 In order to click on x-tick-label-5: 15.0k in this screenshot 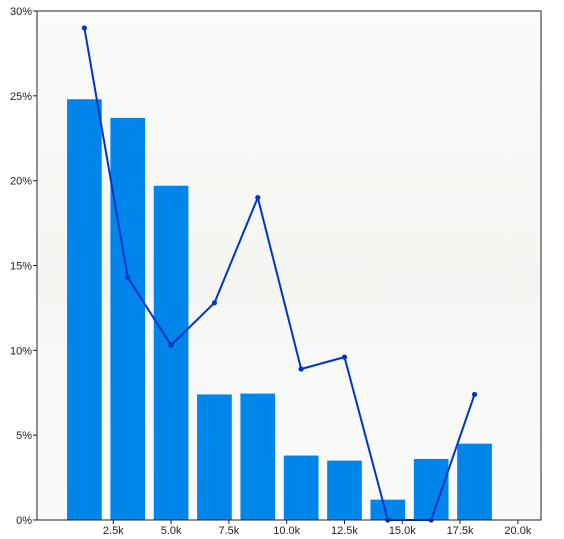, I will do `click(402, 531)`.